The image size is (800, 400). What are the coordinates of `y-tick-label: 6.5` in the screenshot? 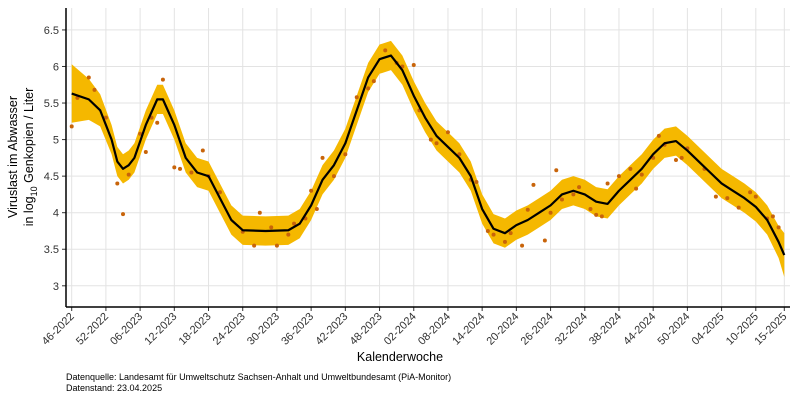 It's located at (51, 31).